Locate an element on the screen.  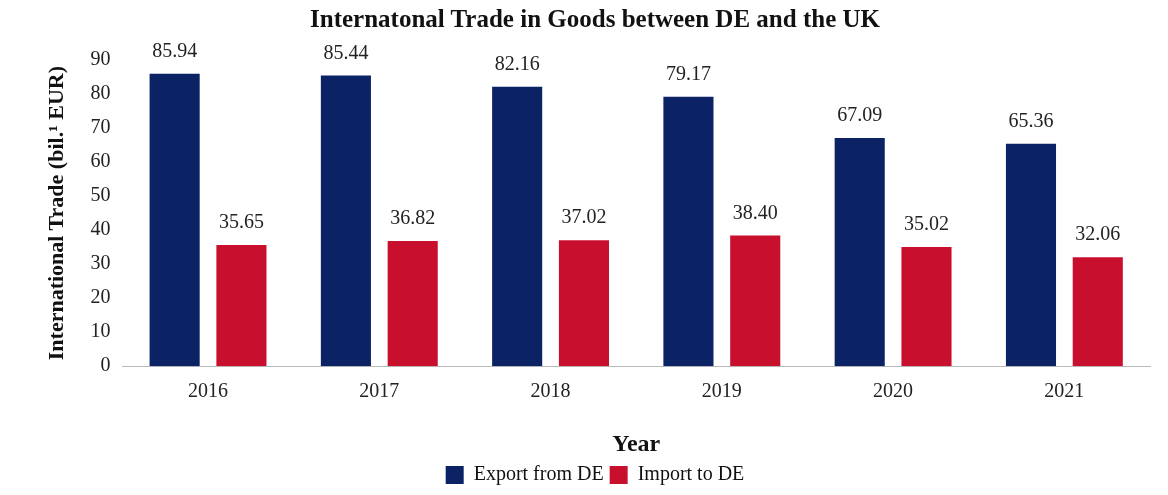
x-tick-label: 2017 is located at coordinates (379, 390).